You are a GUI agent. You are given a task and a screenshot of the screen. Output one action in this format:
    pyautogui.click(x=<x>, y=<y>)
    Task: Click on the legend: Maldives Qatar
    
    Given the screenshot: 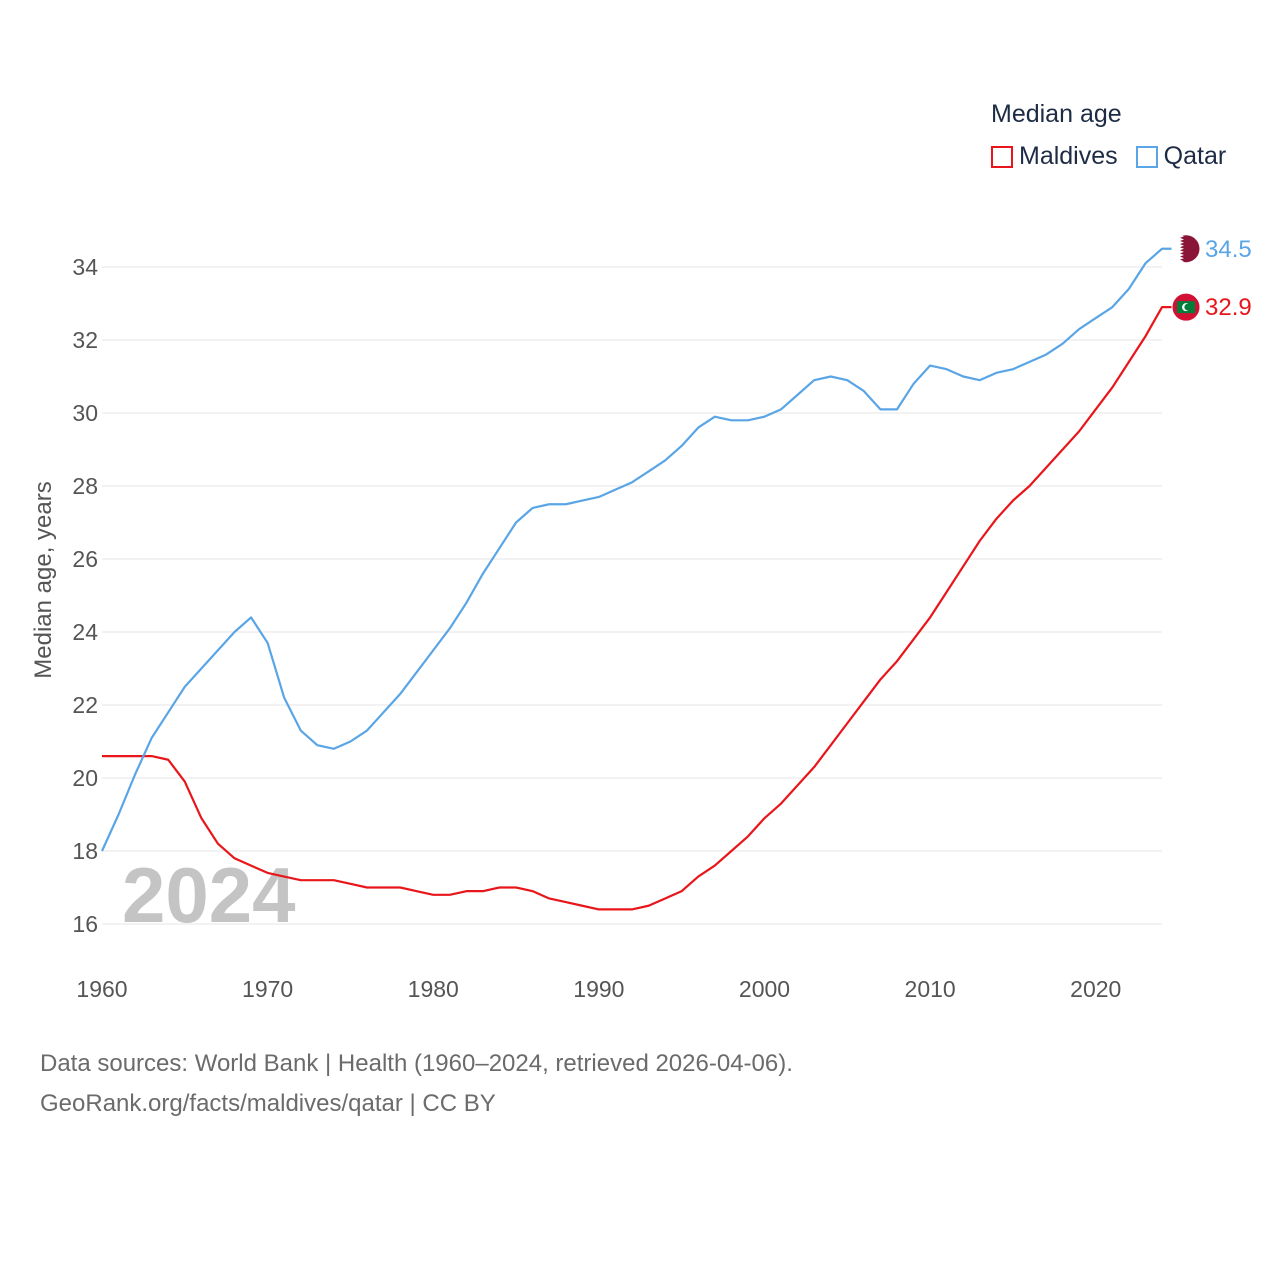 What is the action you would take?
    pyautogui.click(x=1108, y=156)
    